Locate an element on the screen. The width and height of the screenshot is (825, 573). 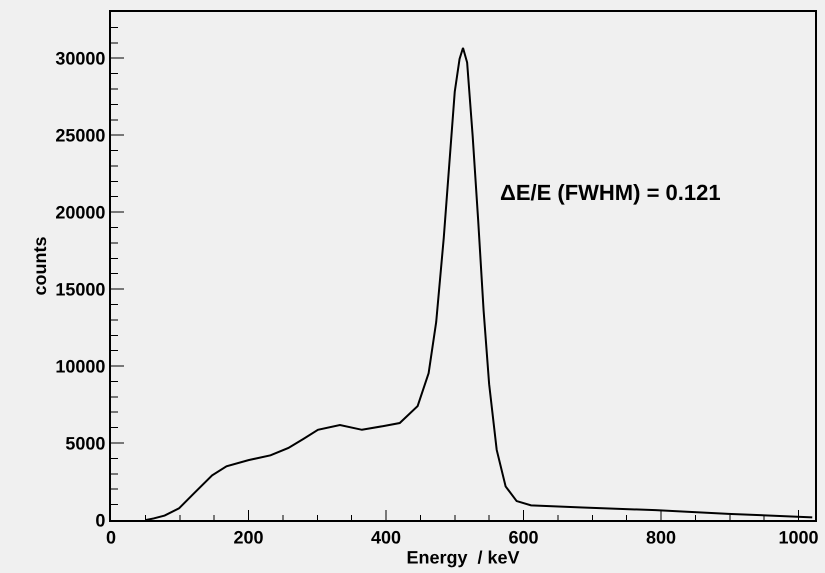
x-tick-label: 1000 is located at coordinates (798, 538).